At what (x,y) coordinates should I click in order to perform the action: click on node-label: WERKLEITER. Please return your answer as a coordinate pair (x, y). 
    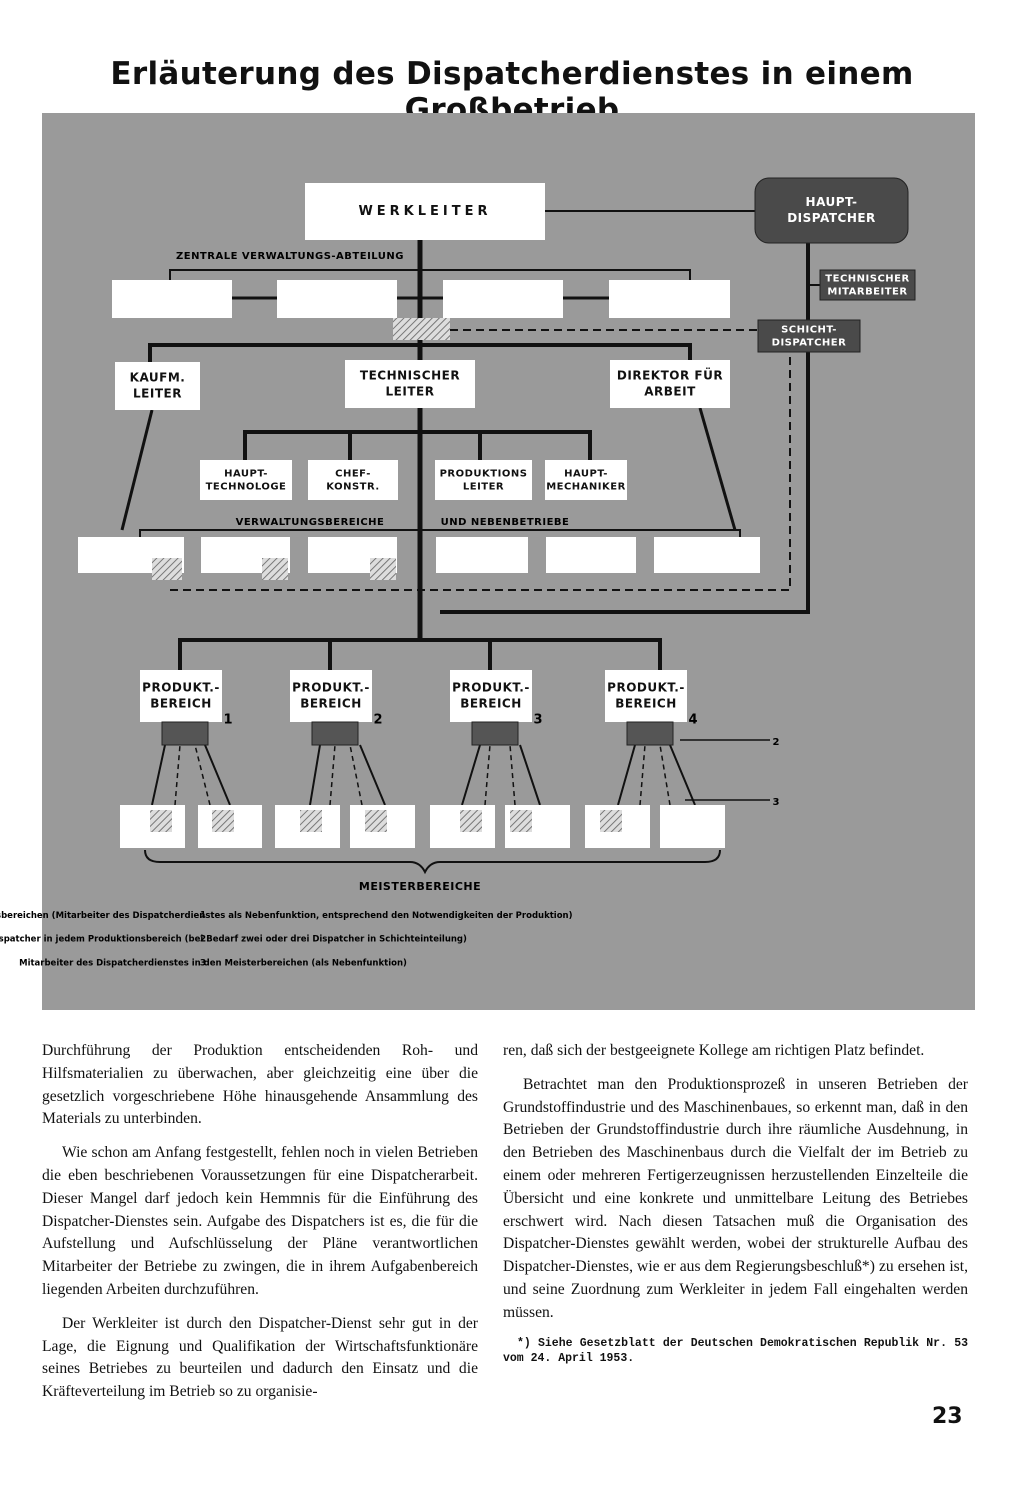
    Looking at the image, I should click on (424, 211).